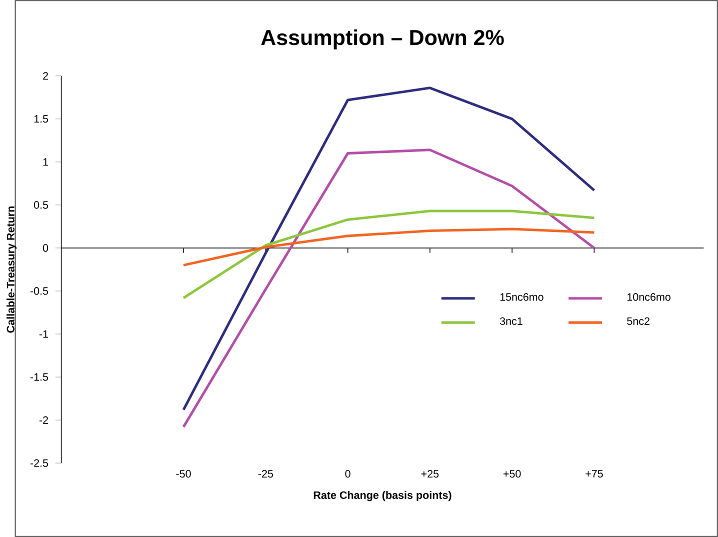 The width and height of the screenshot is (718, 537). Describe the element at coordinates (522, 297) in the screenshot. I see `legend-label: 15nc6mo` at that location.